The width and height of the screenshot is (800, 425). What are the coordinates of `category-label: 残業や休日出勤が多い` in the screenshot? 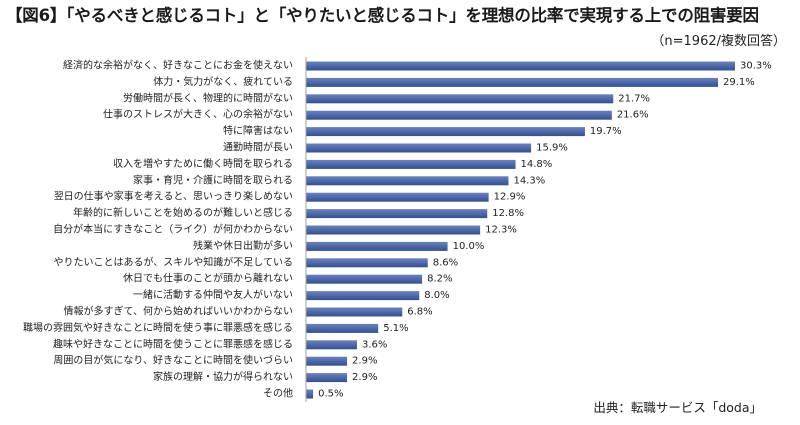 It's located at (243, 245).